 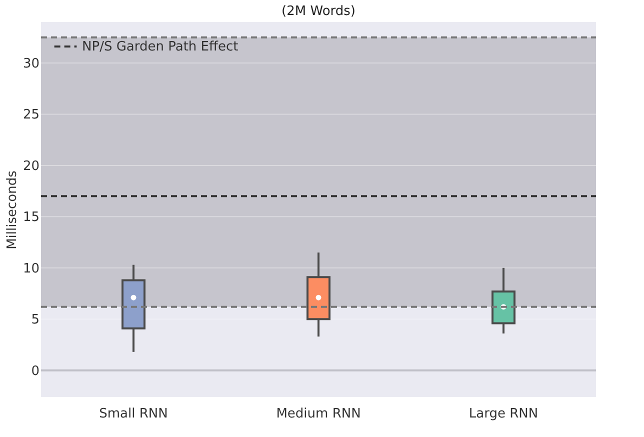 I want to click on y-tick-label: 20, so click(x=31, y=166).